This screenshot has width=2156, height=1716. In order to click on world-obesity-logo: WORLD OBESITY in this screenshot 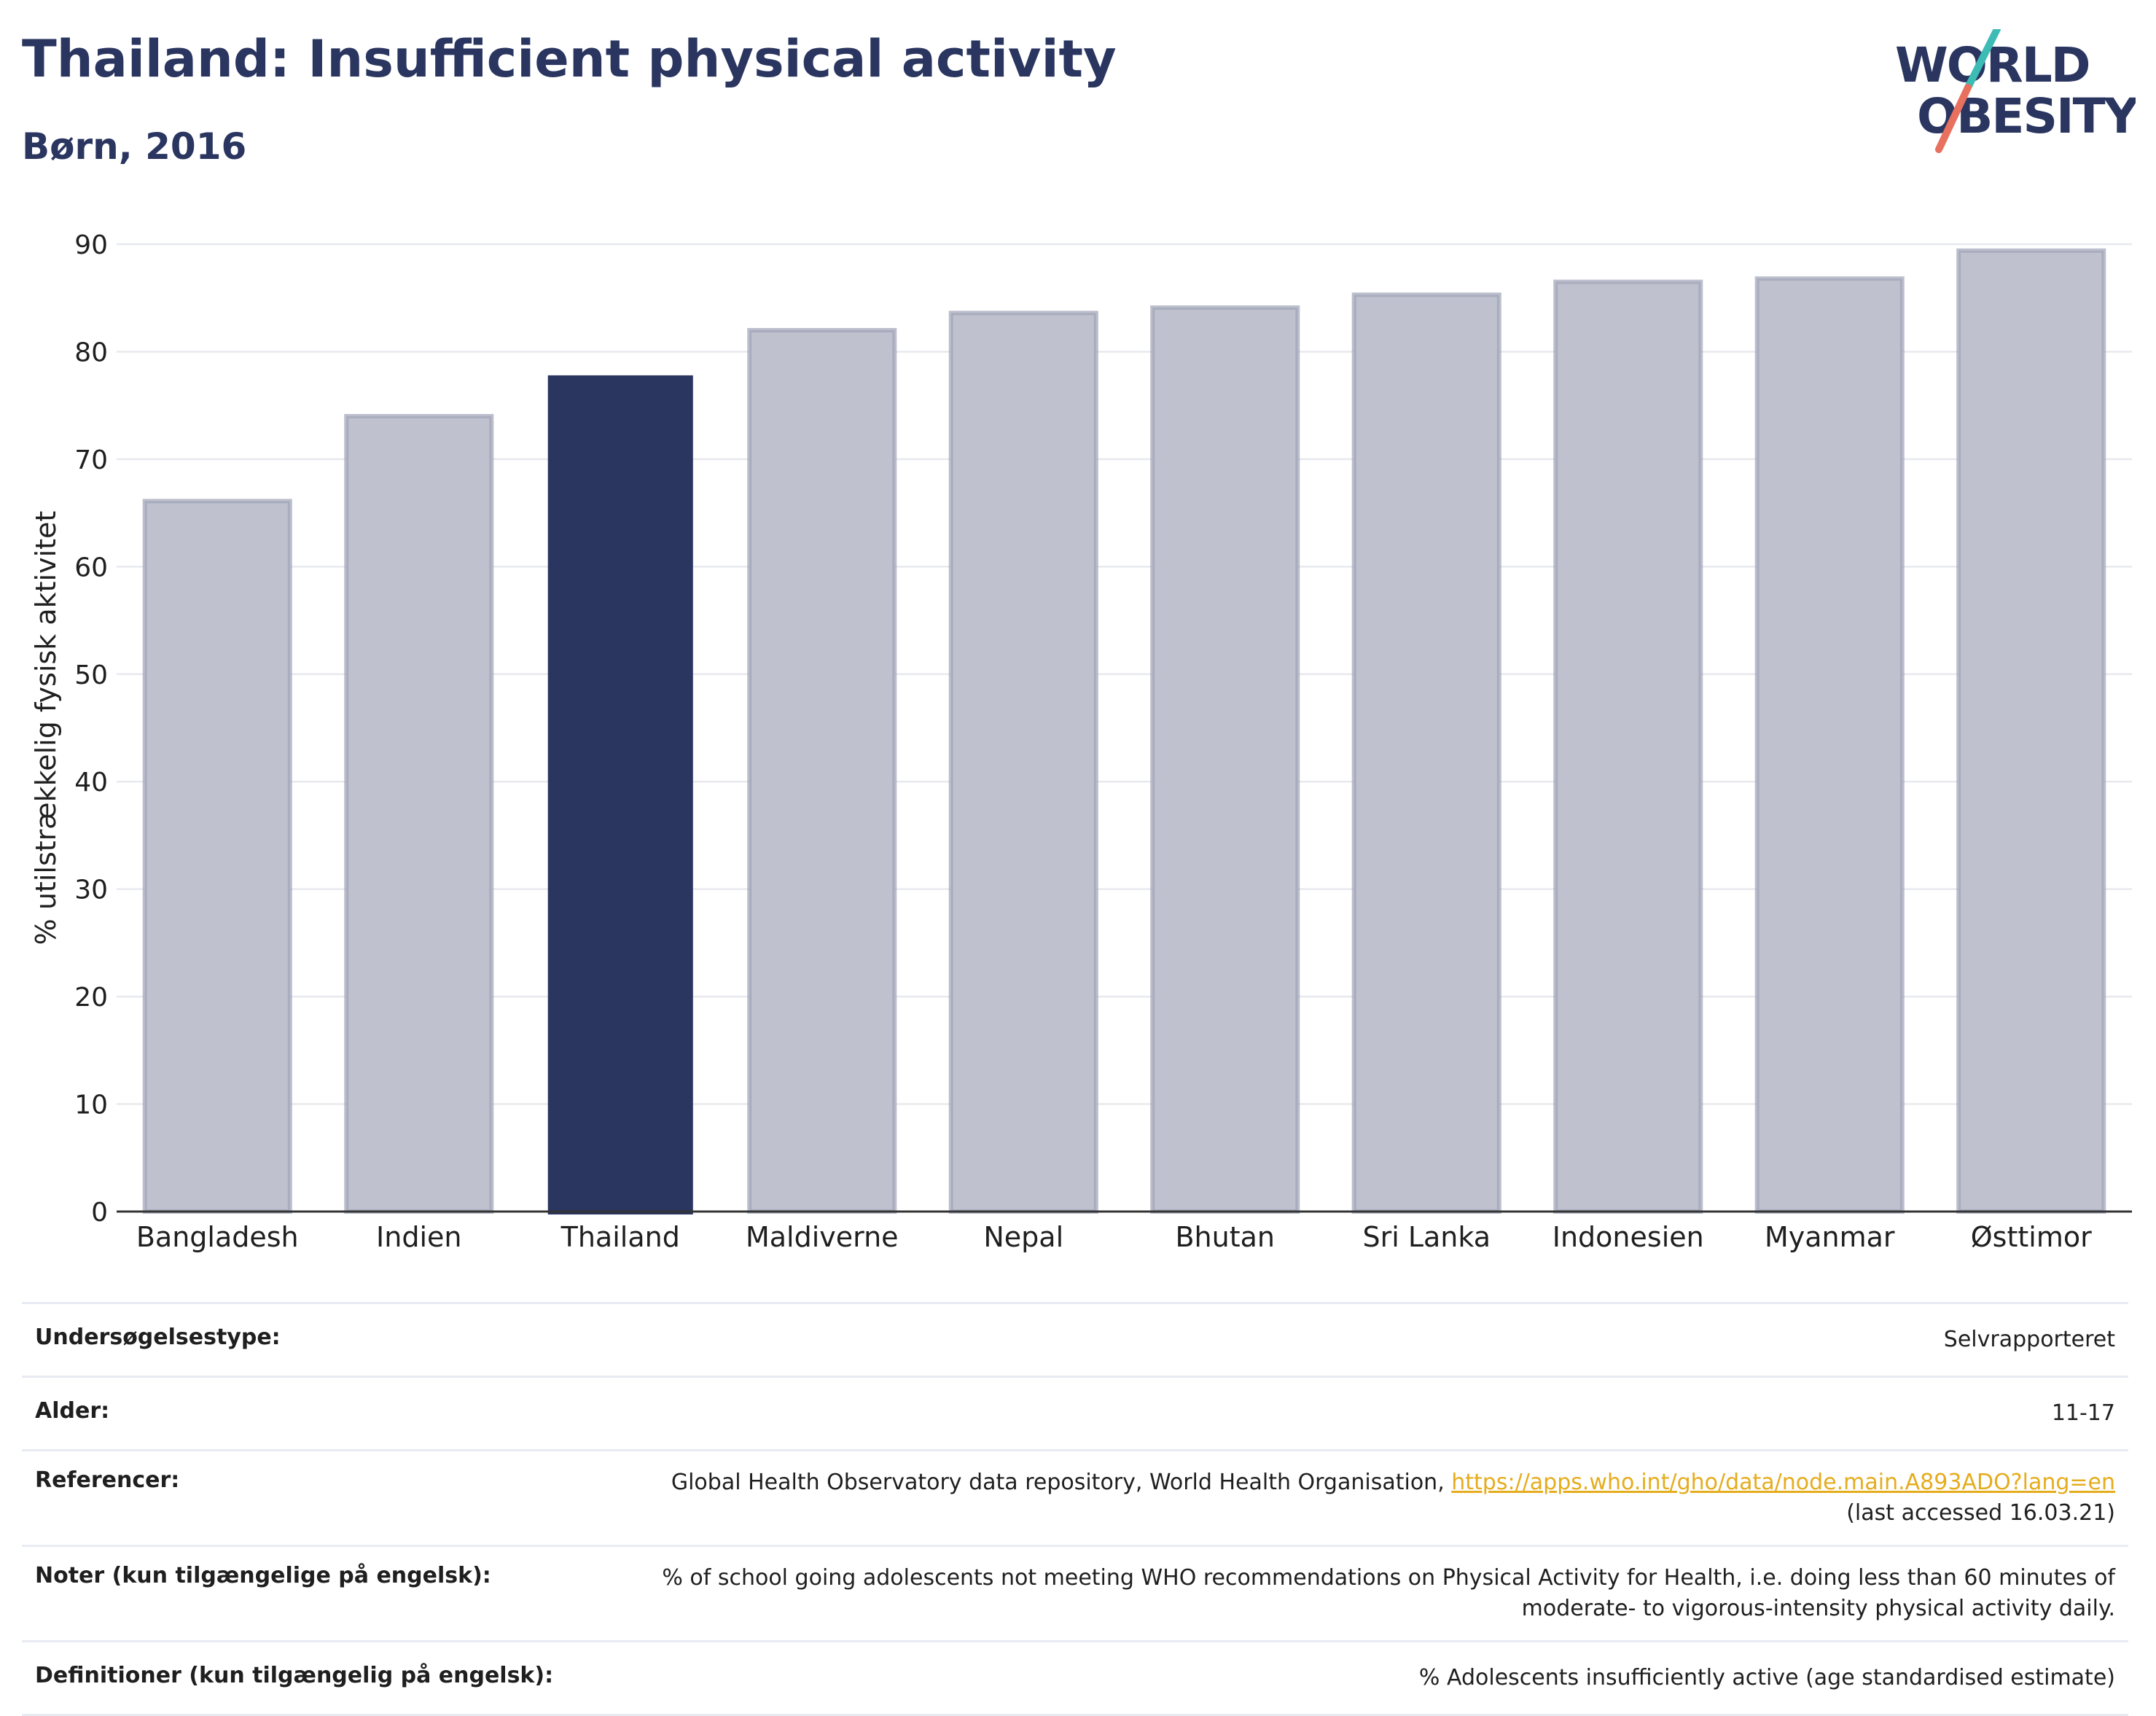, I will do `click(2016, 91)`.